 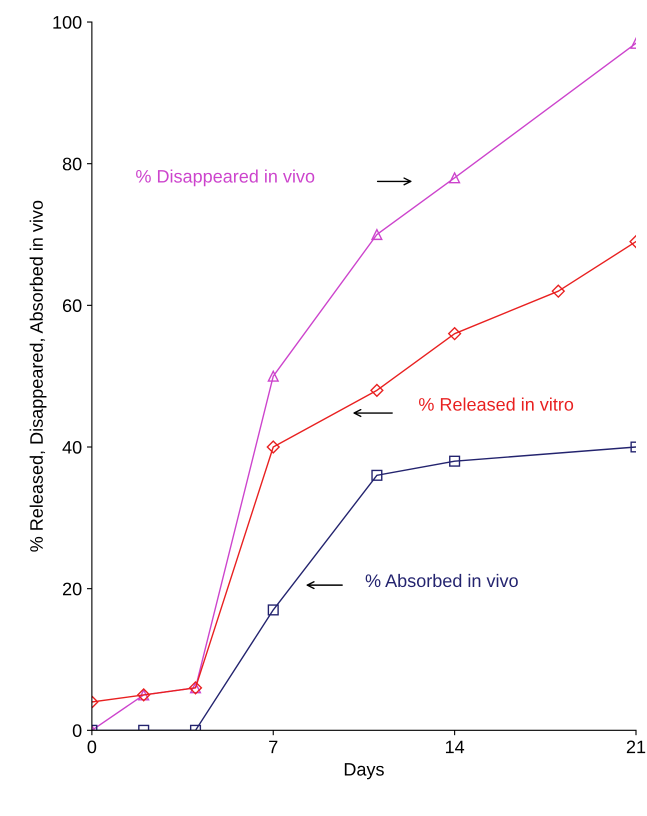 I want to click on y-tick-label: 60, so click(x=72, y=305).